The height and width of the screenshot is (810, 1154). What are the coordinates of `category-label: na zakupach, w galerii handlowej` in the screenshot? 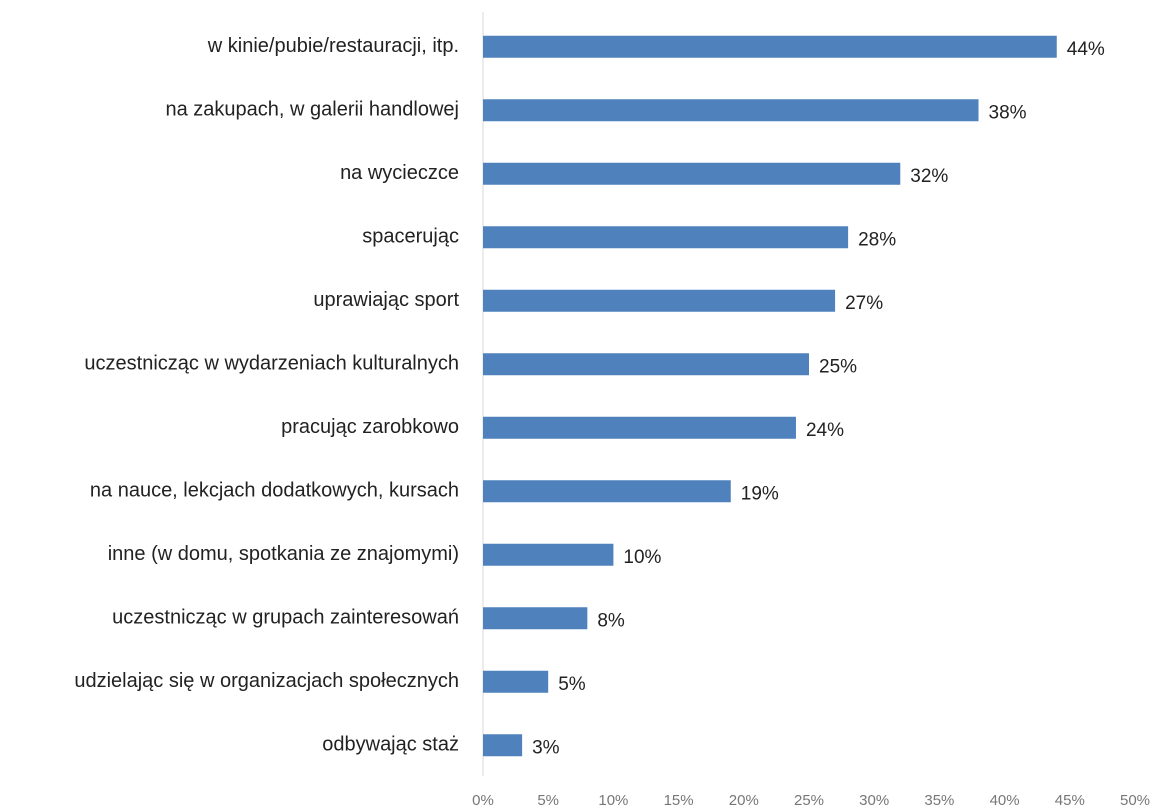 It's located at (312, 110).